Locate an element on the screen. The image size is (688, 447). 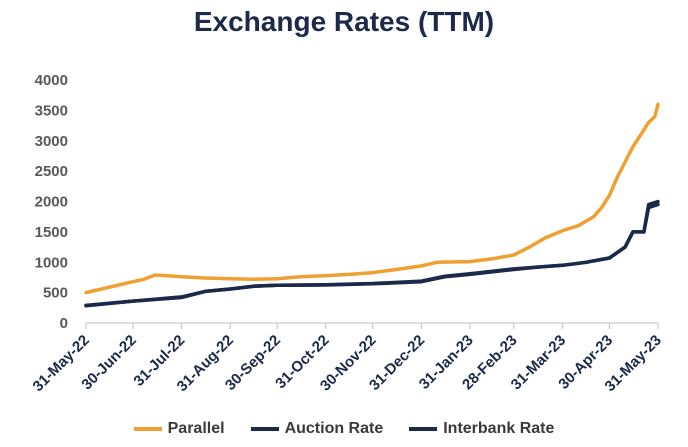
y-tick-label: 1500 is located at coordinates (51, 232).